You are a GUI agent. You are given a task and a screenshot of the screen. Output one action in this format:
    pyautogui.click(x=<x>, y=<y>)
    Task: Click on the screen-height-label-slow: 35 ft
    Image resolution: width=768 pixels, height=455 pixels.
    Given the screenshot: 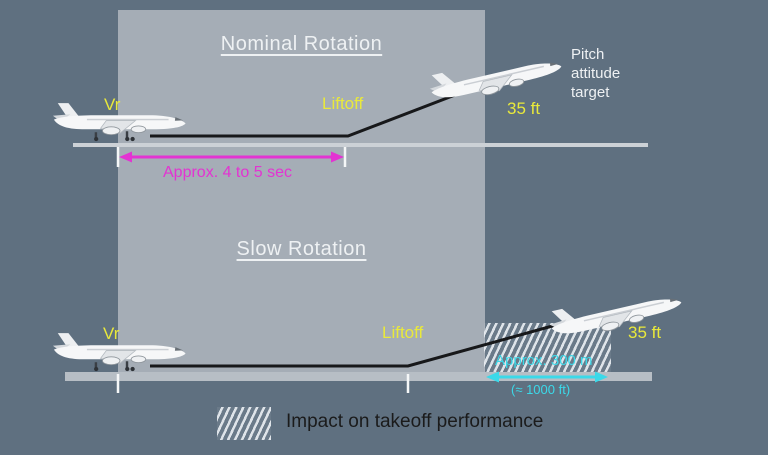 What is the action you would take?
    pyautogui.click(x=645, y=332)
    